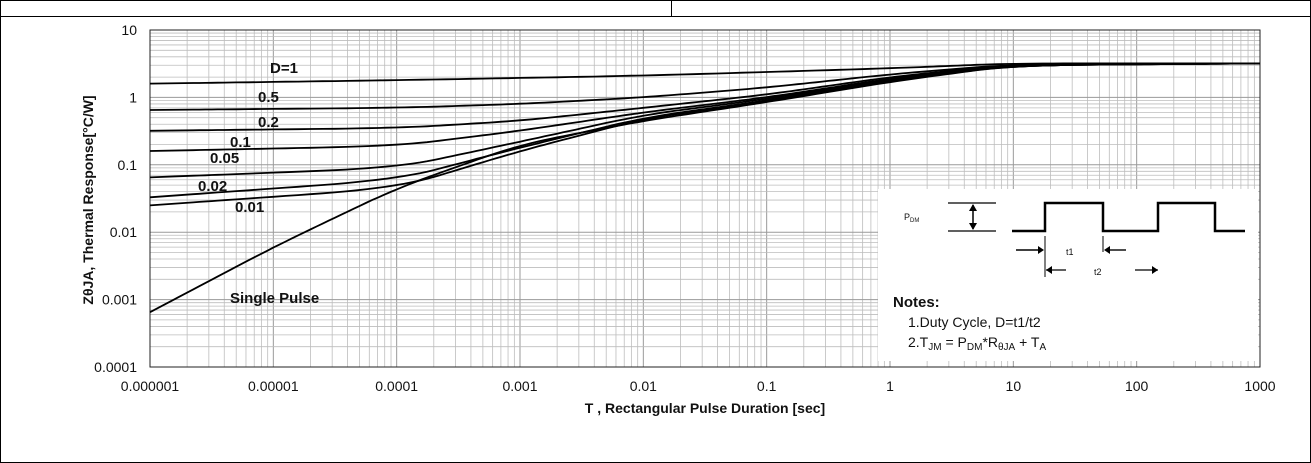 This screenshot has height=463, width=1311. I want to click on x-tick-label: 10, so click(1014, 386).